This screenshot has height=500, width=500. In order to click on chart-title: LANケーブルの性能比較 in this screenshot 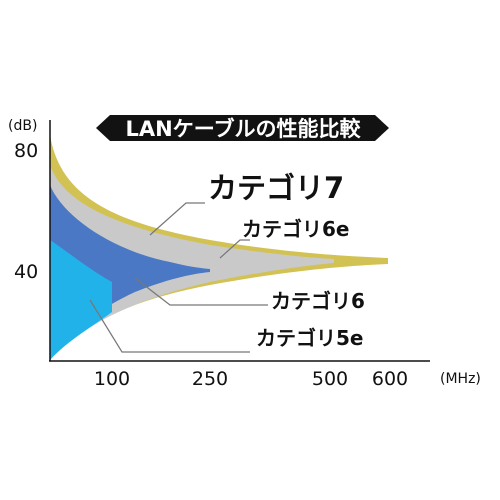, I will do `click(244, 129)`.